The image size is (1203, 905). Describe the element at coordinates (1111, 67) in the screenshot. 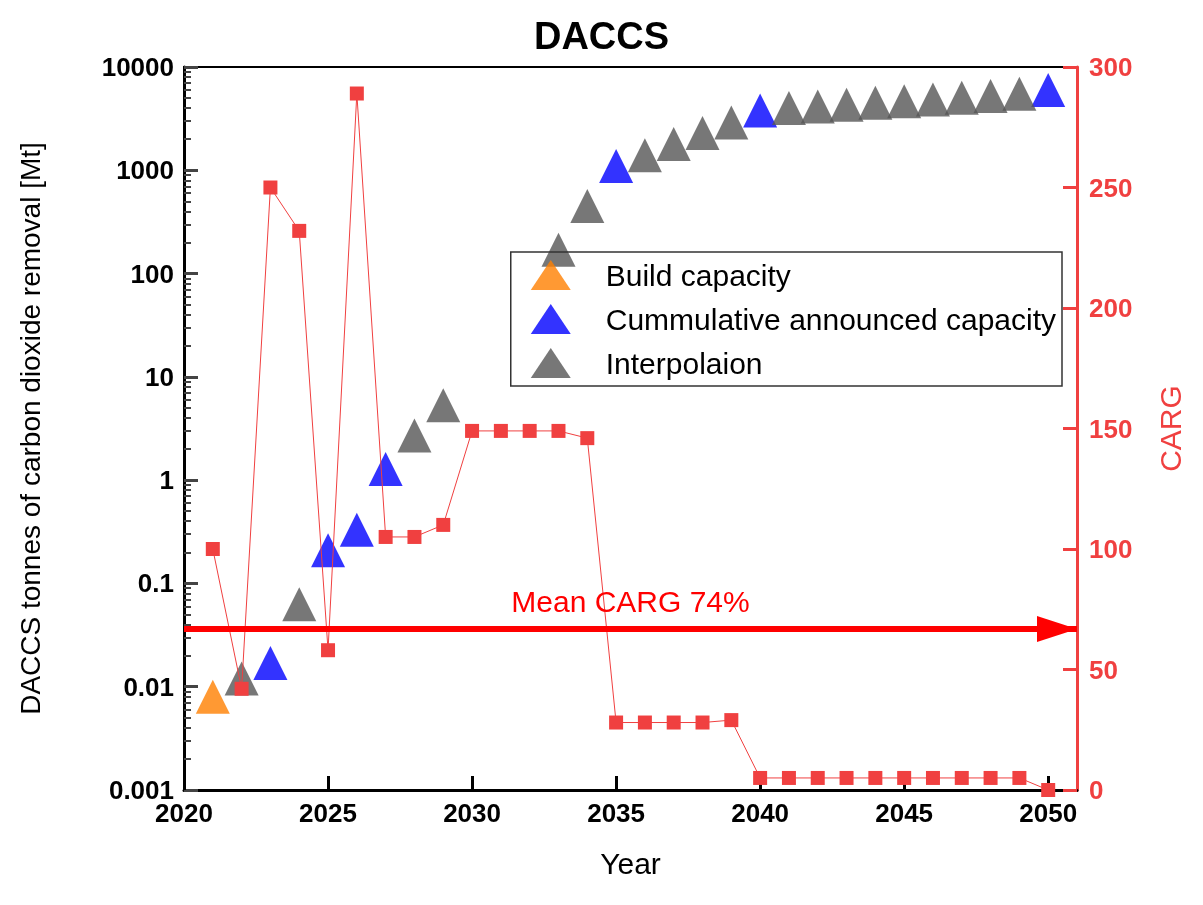

I see `y2-tick-label: 300` at that location.